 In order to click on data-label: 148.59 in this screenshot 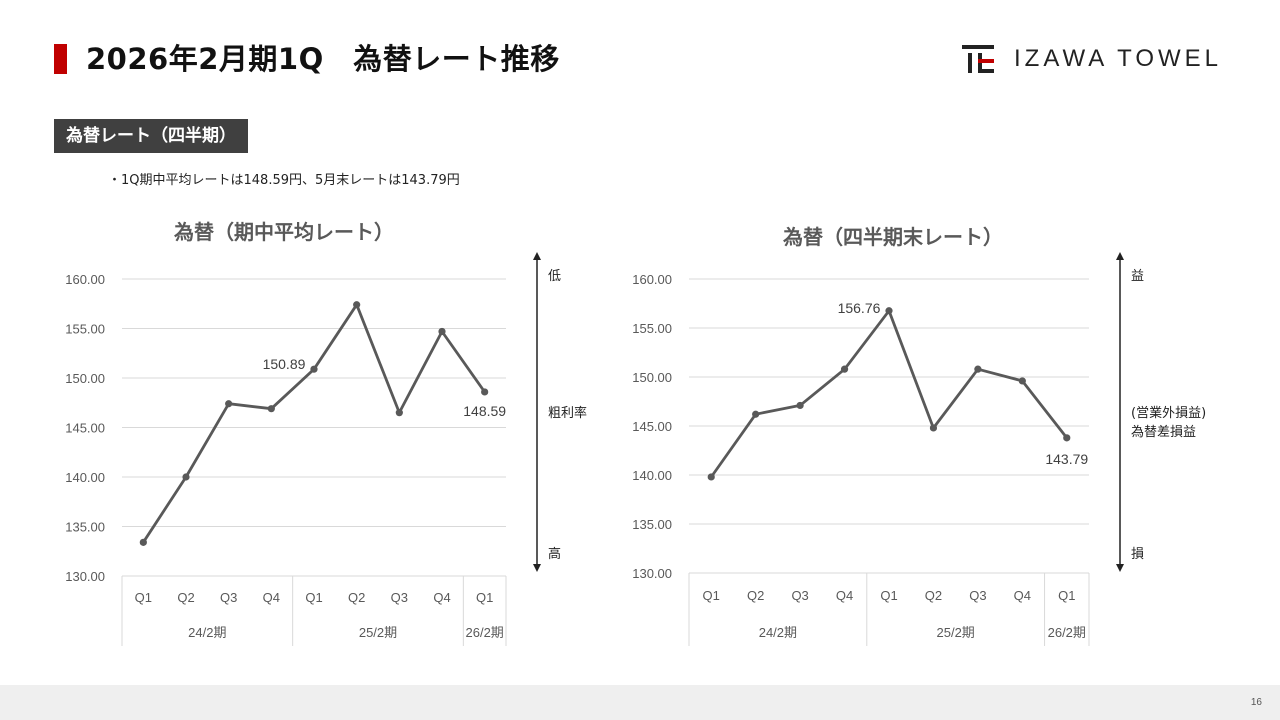, I will do `click(484, 411)`.